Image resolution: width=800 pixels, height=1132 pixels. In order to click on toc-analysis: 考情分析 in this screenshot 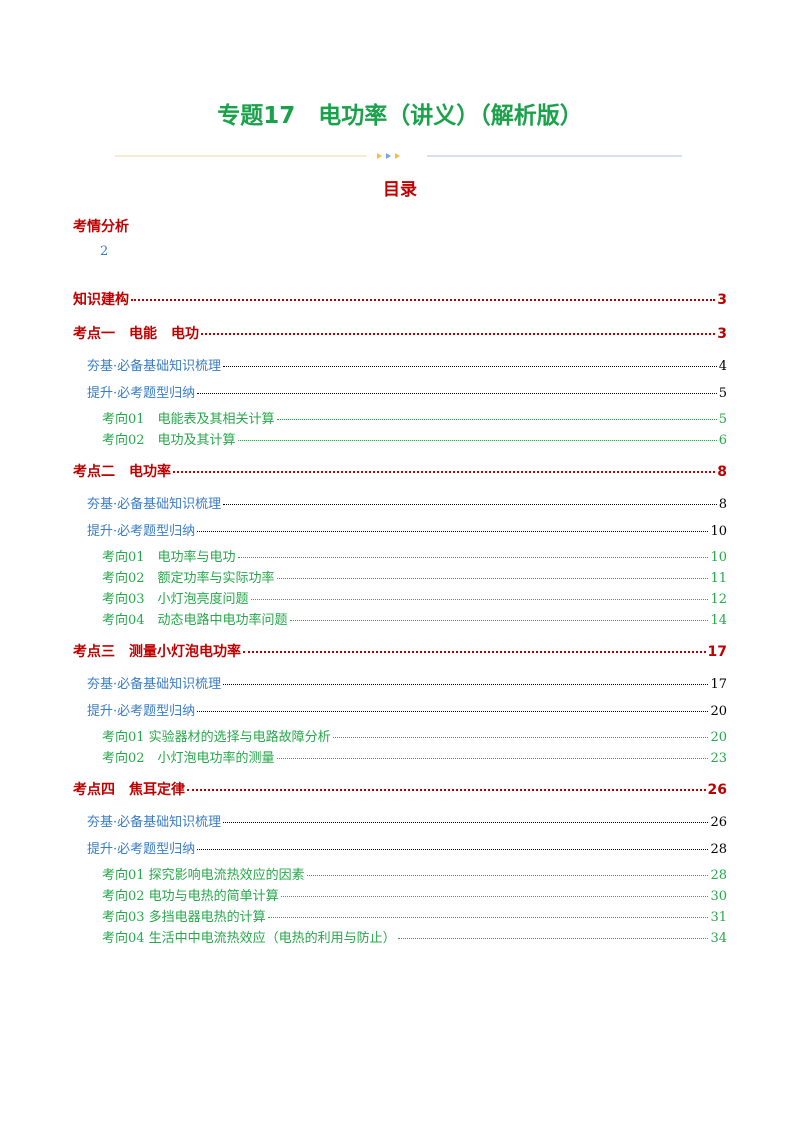, I will do `click(101, 227)`.